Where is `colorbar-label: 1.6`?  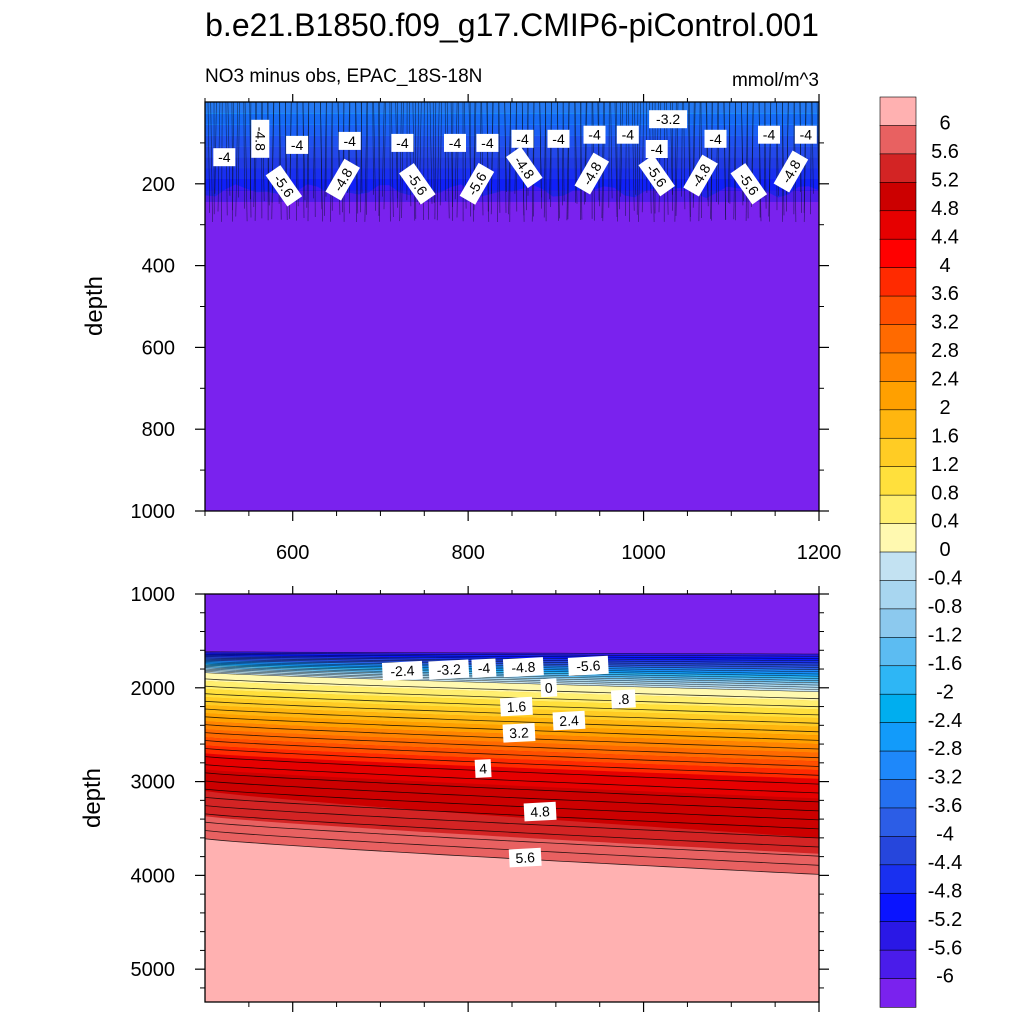
colorbar-label: 1.6 is located at coordinates (945, 436).